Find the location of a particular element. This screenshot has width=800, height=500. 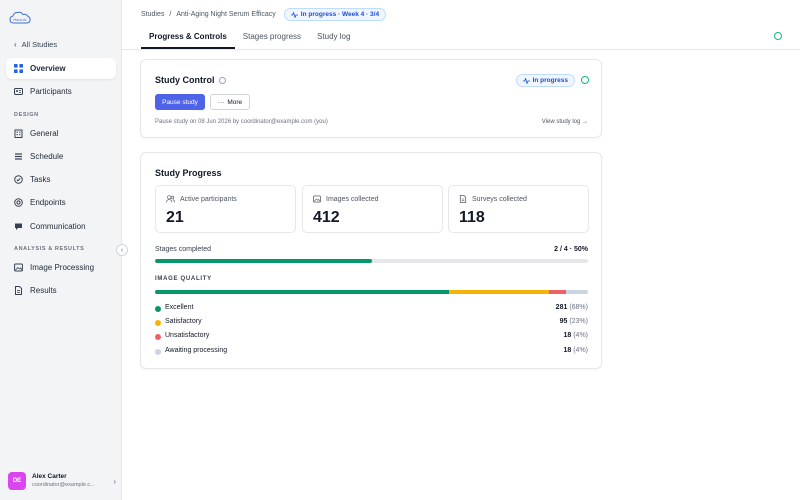

stat-value: 118 is located at coordinates (472, 217).